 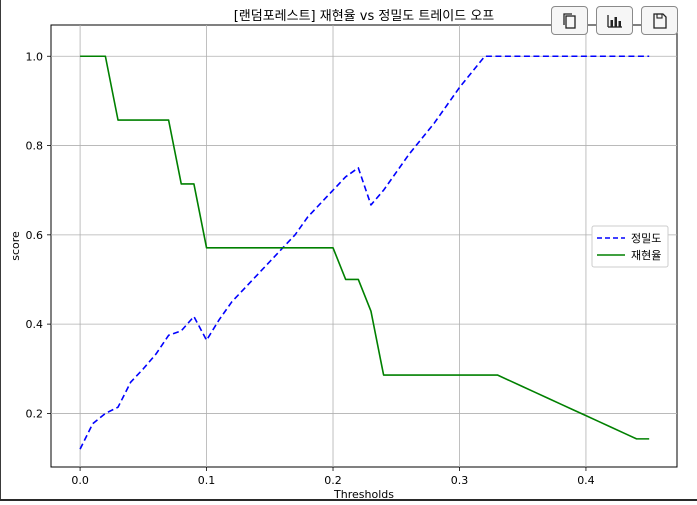 I want to click on chart-title: [랜덤포레스트] 재현율 vs 정밀도 트레이드 오프, so click(x=364, y=16).